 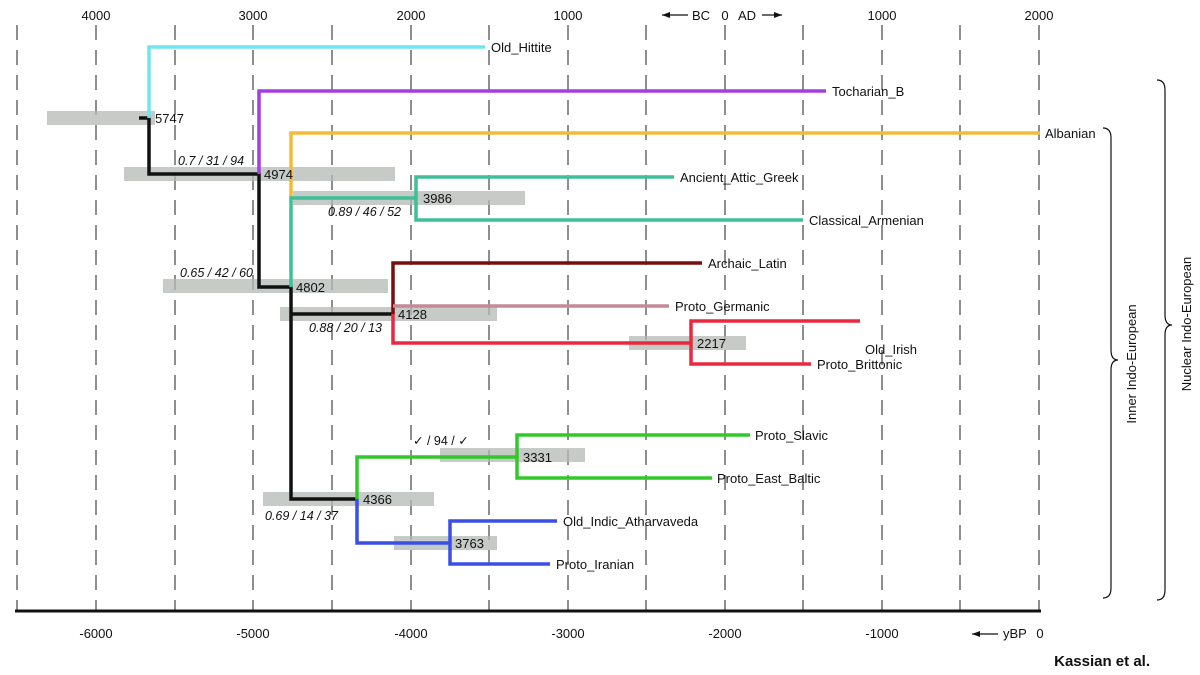 I want to click on bottom-tick: -6000, so click(x=95, y=633).